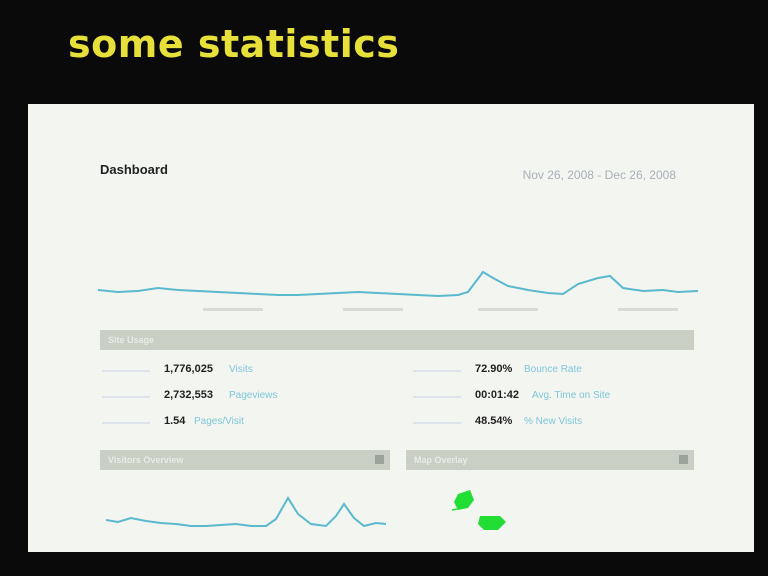 This screenshot has height=576, width=768. What do you see at coordinates (457, 509) in the screenshot?
I see `map-region-coast` at bounding box center [457, 509].